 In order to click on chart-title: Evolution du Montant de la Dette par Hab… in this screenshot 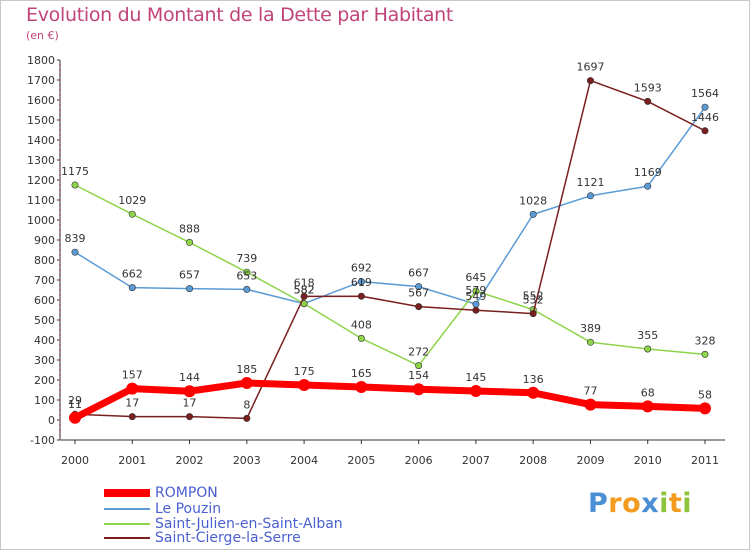, I will do `click(240, 15)`.